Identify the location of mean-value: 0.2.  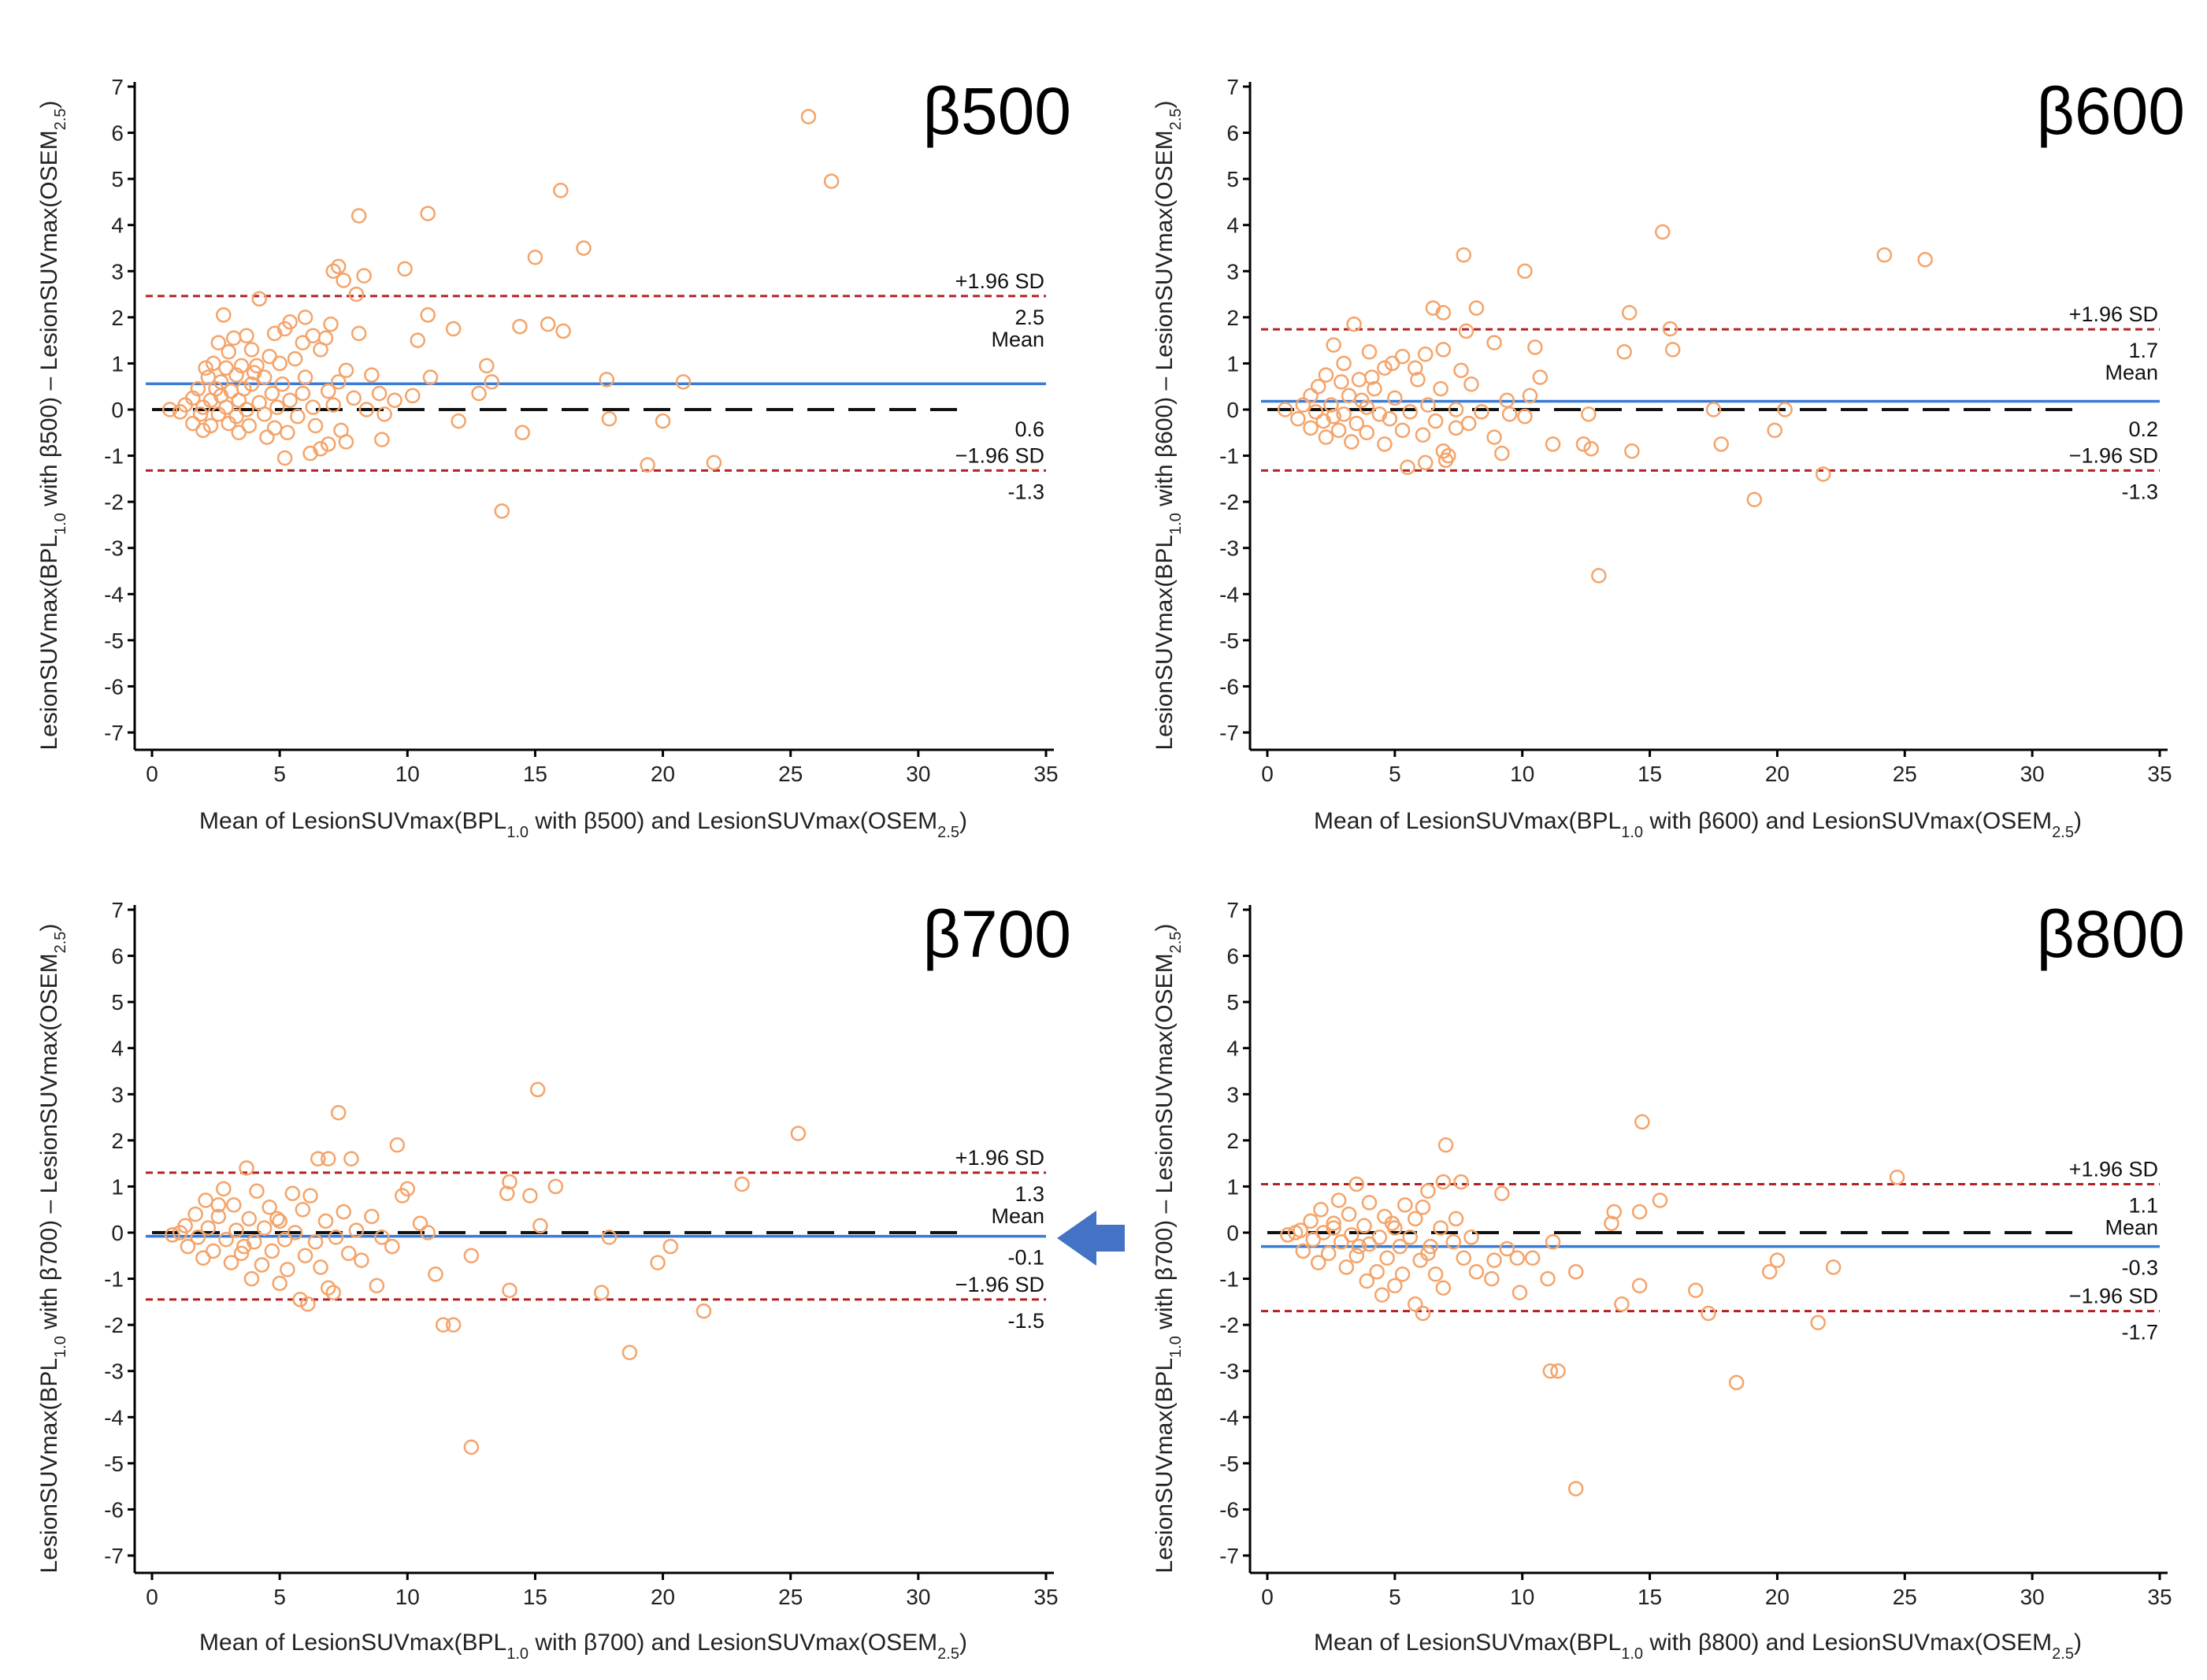
(2143, 429).